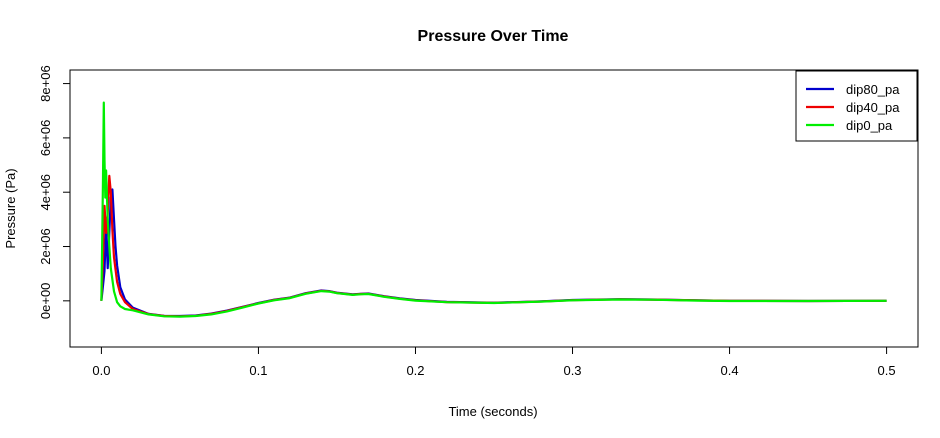  I want to click on x-tick-label: 0.1, so click(258, 370).